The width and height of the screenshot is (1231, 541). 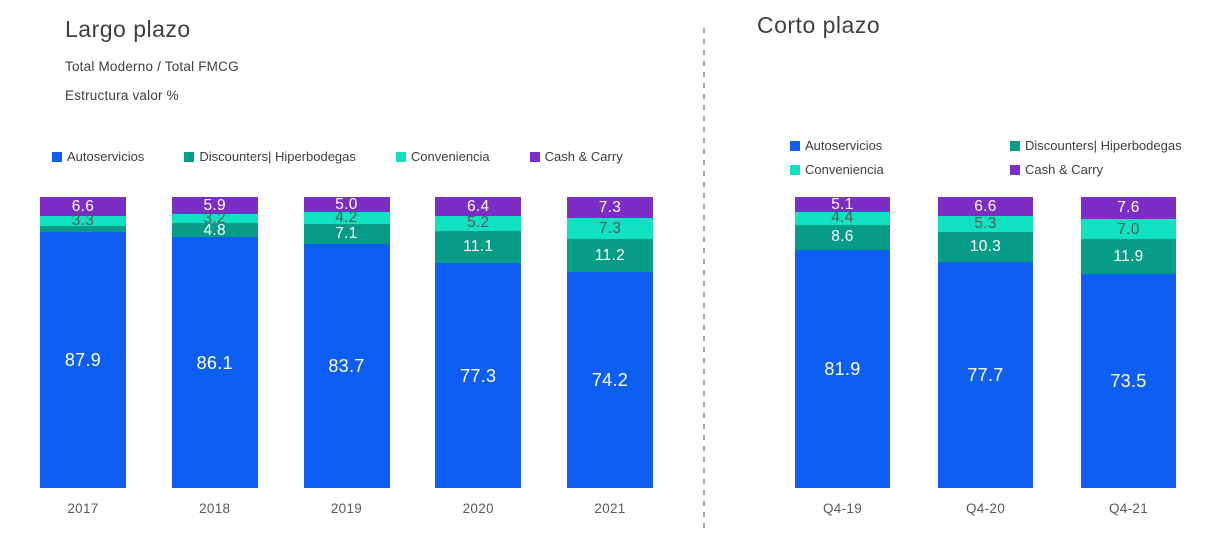 I want to click on segment-conveniencia: 3.3, so click(x=83, y=221).